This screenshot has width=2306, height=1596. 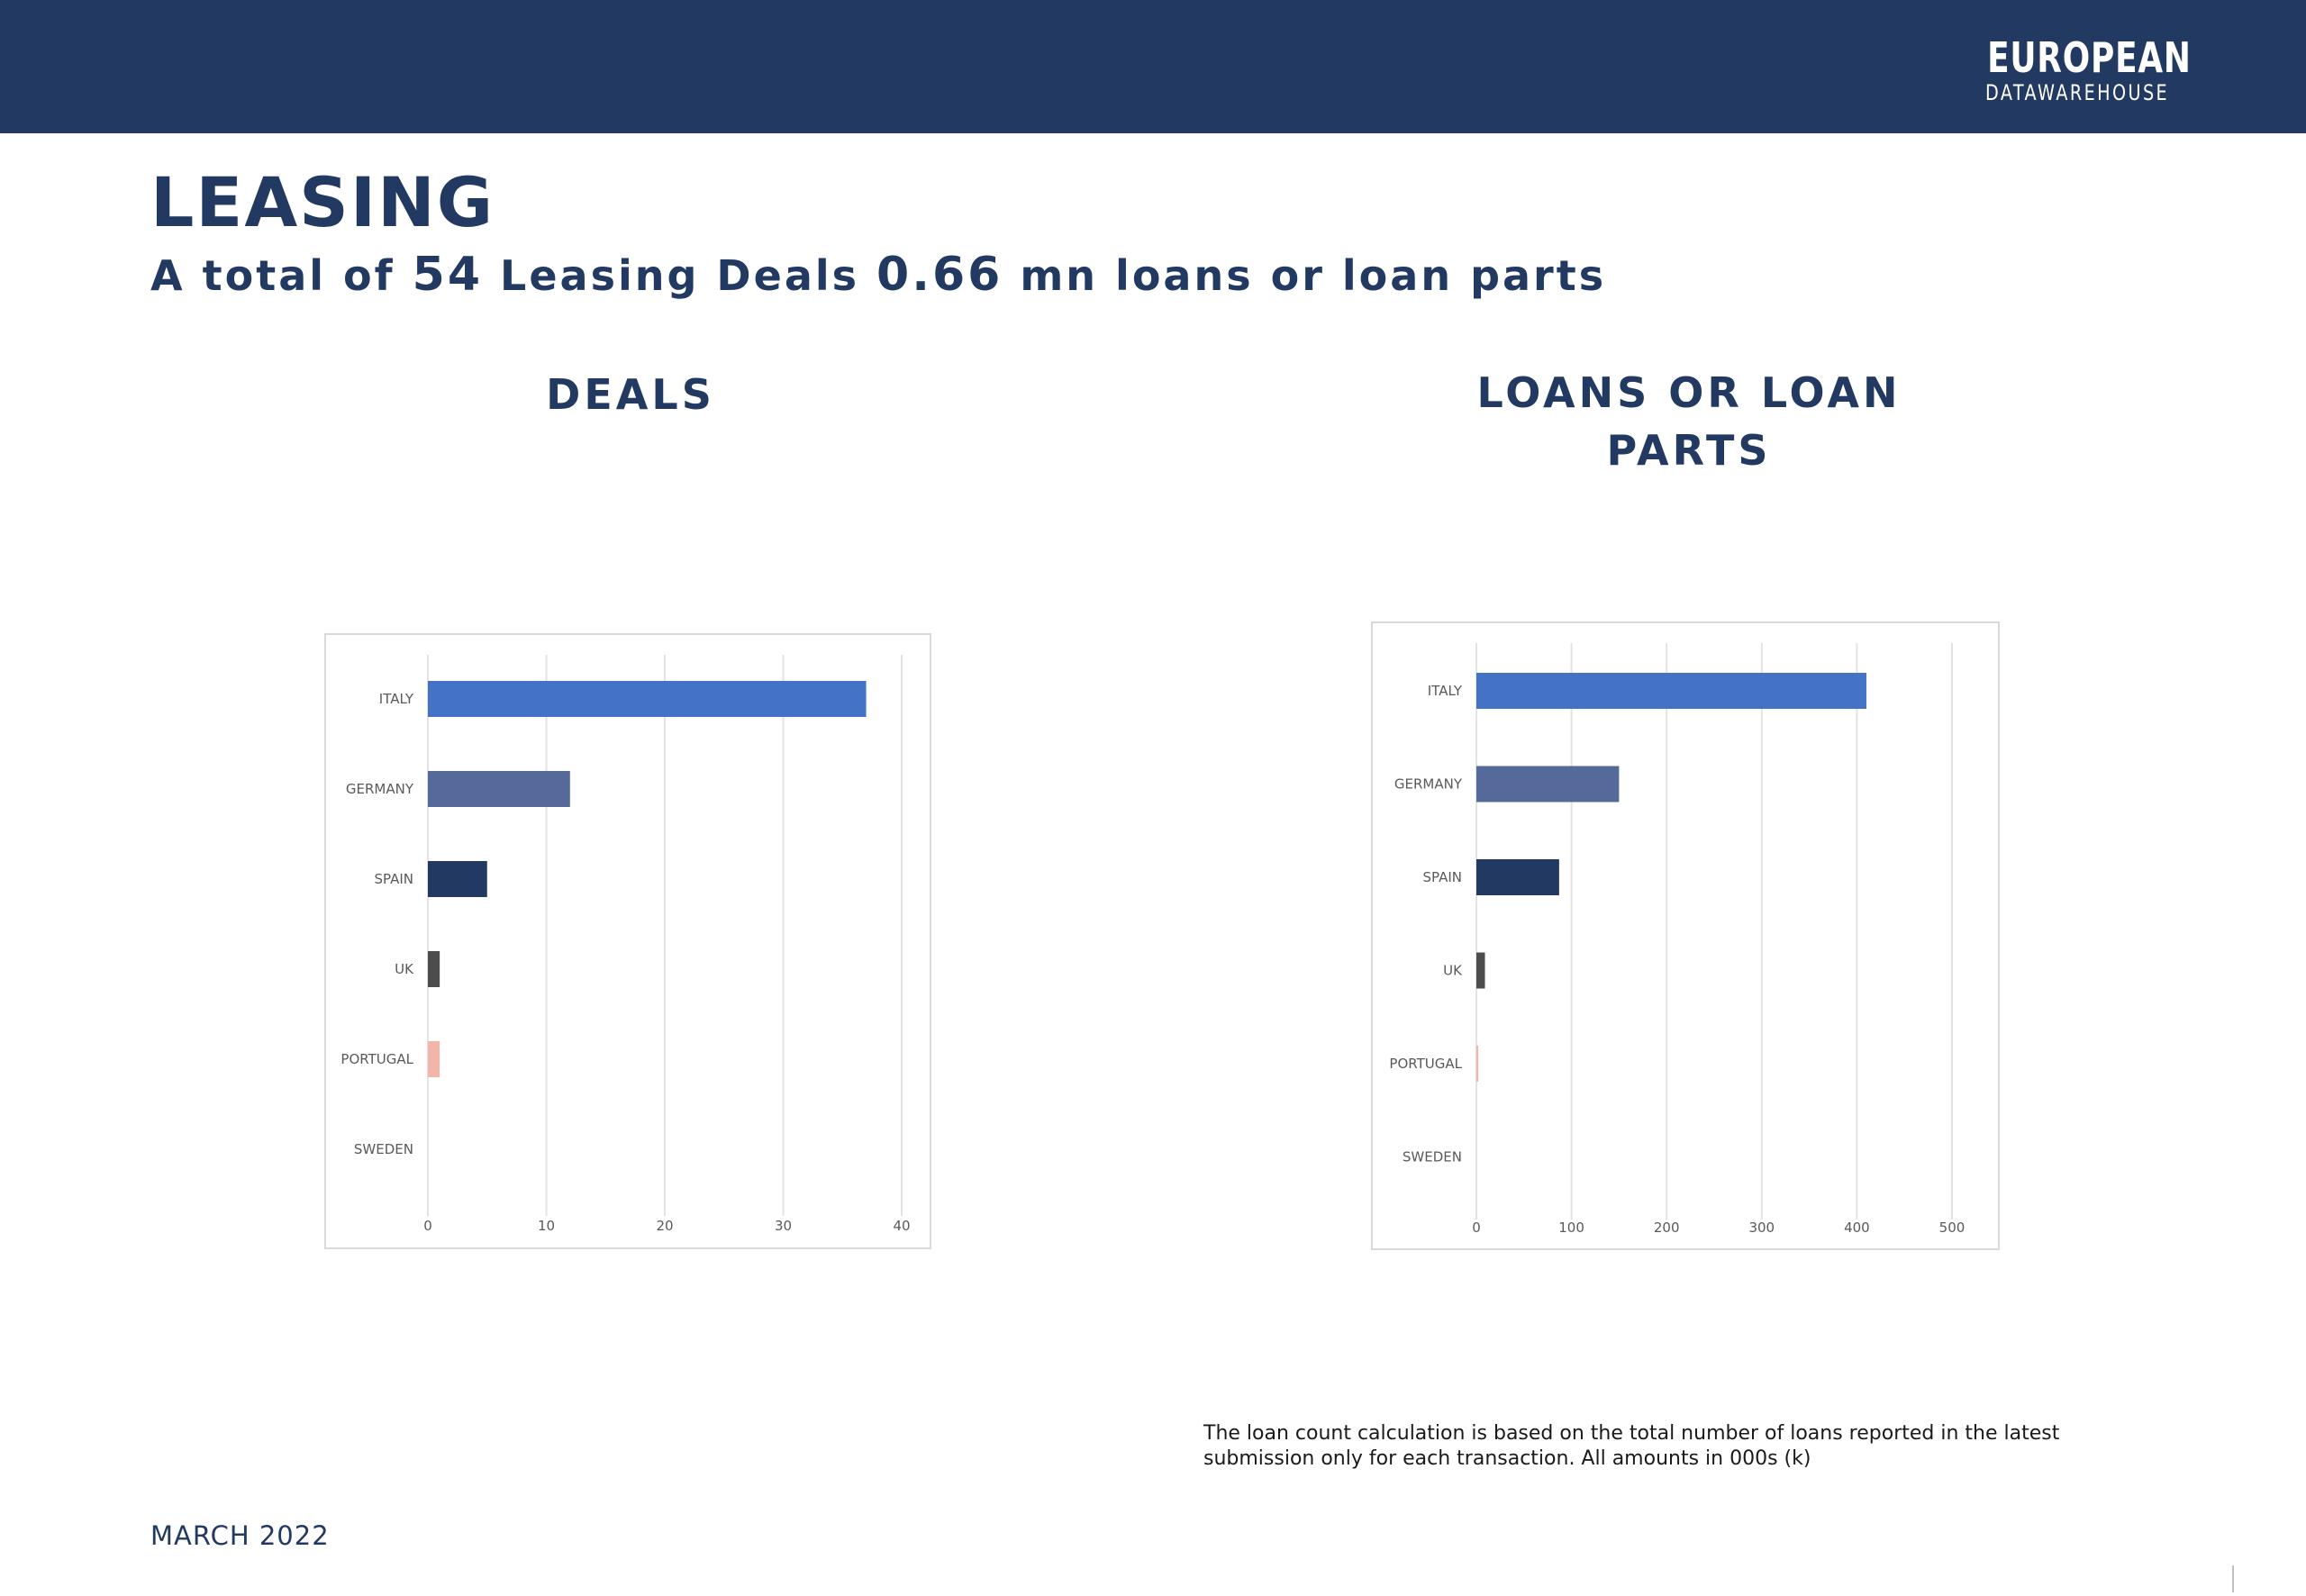 I want to click on deals-category-label-spain: SPAIN, so click(x=393, y=879).